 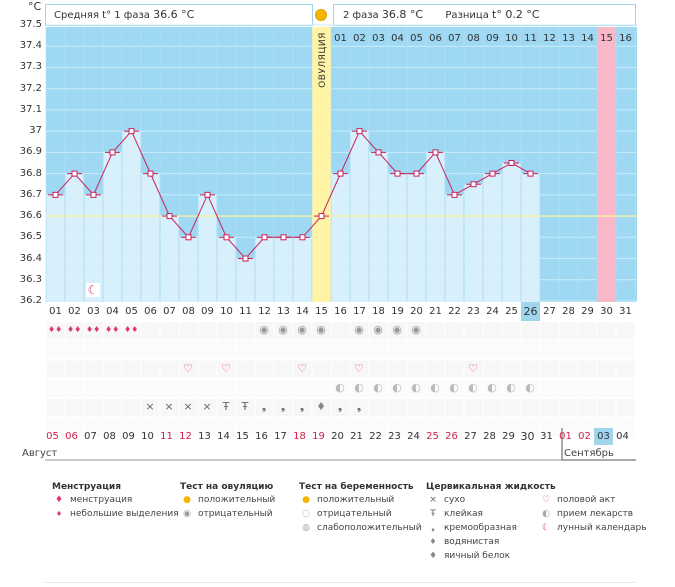 What do you see at coordinates (299, 436) in the screenshot?
I see `calendar-day-label: 18` at bounding box center [299, 436].